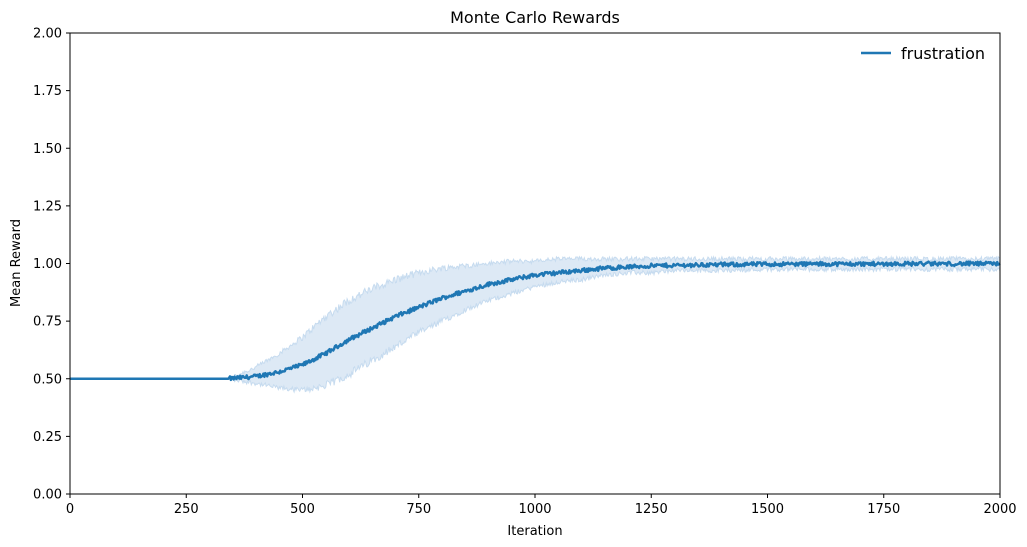 This screenshot has height=547, width=1027. Describe the element at coordinates (767, 509) in the screenshot. I see `x-tick-label: 1500` at that location.